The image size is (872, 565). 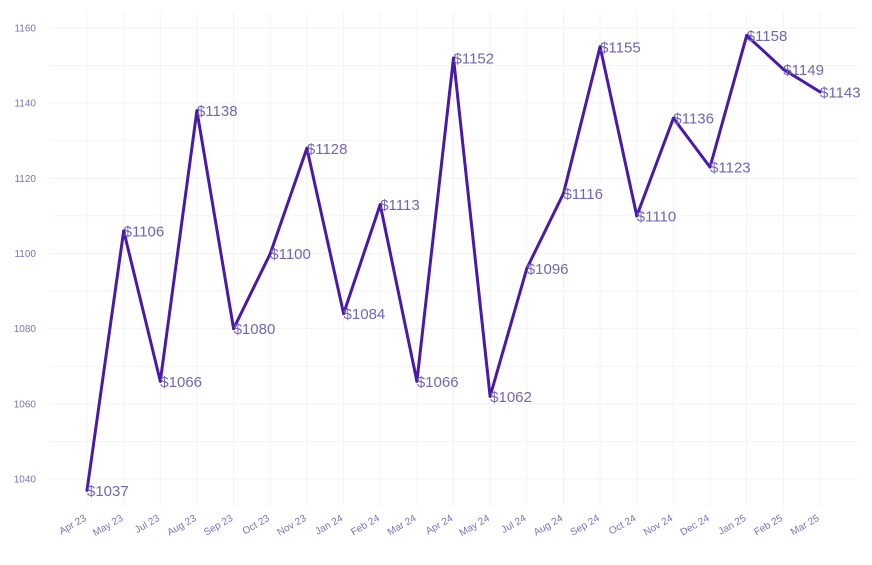 I want to click on y-tick-label: 1060, so click(x=25, y=404).